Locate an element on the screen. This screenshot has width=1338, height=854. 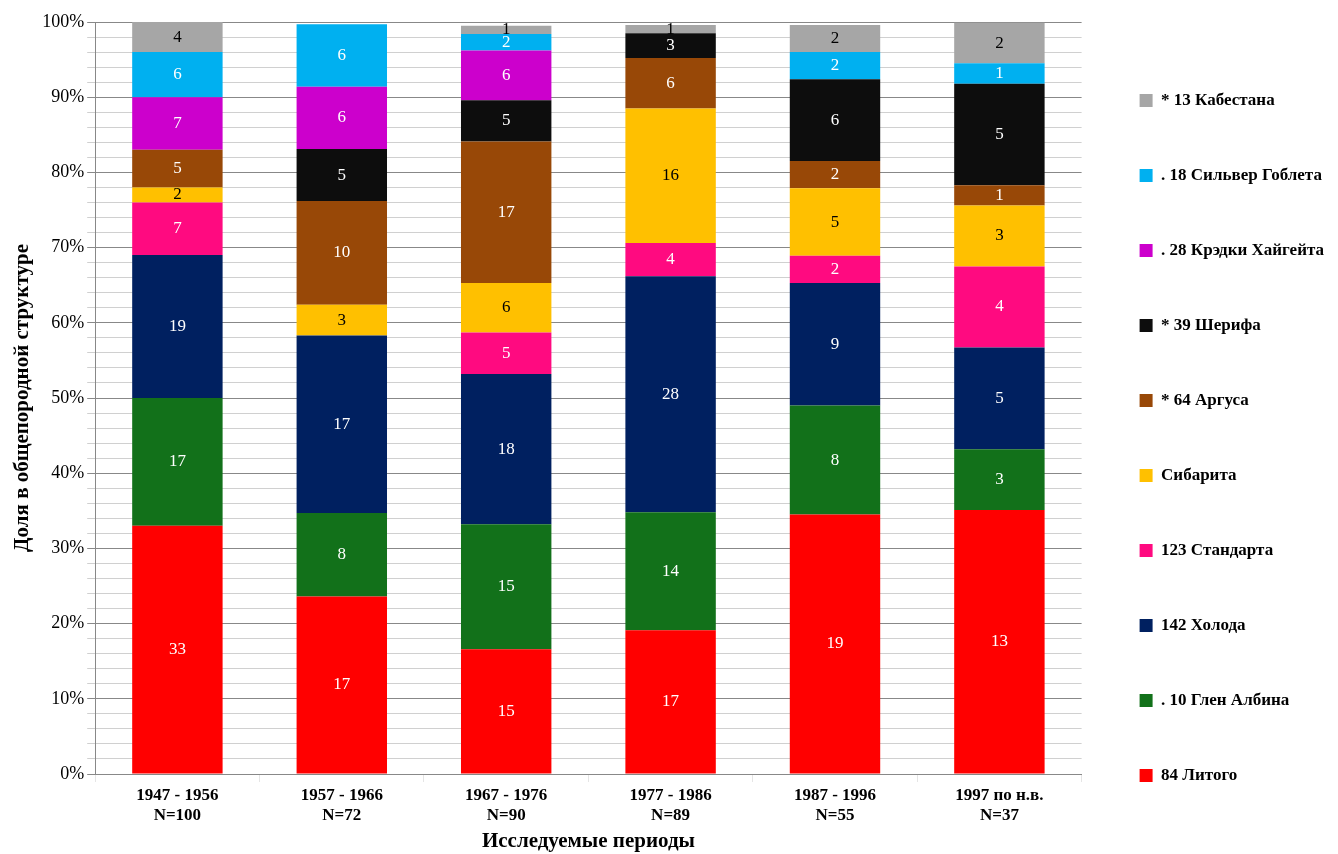
legend-label: 84 Литого is located at coordinates (1199, 774).